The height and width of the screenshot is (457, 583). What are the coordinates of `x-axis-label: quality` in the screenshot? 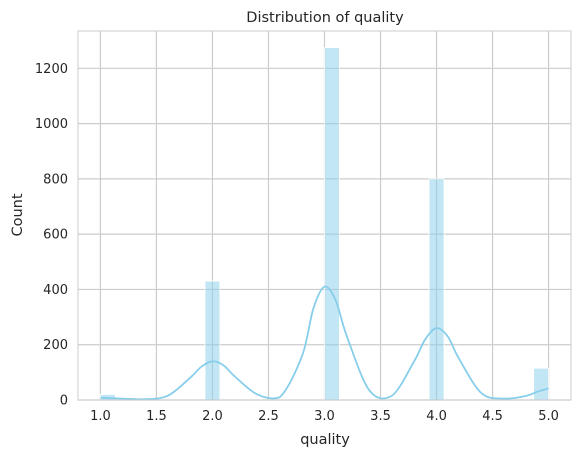 It's located at (325, 440).